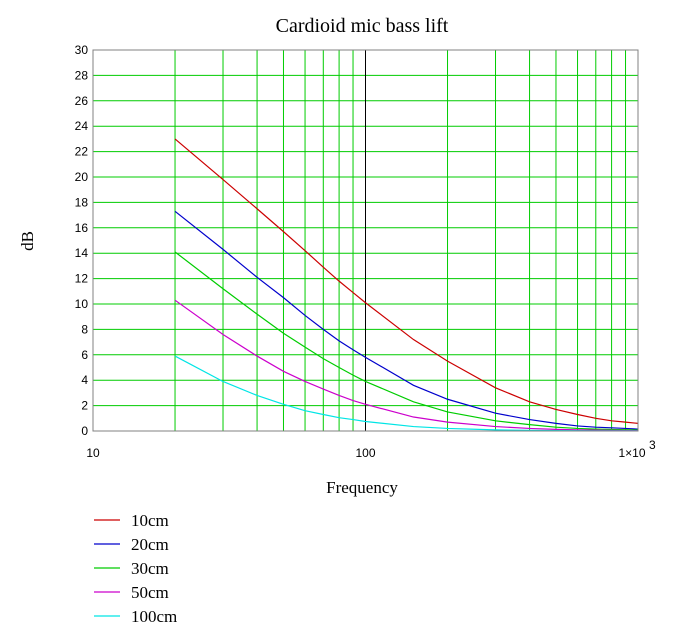 Image resolution: width=679 pixels, height=638 pixels. I want to click on y-tick-label: 6, so click(84, 355).